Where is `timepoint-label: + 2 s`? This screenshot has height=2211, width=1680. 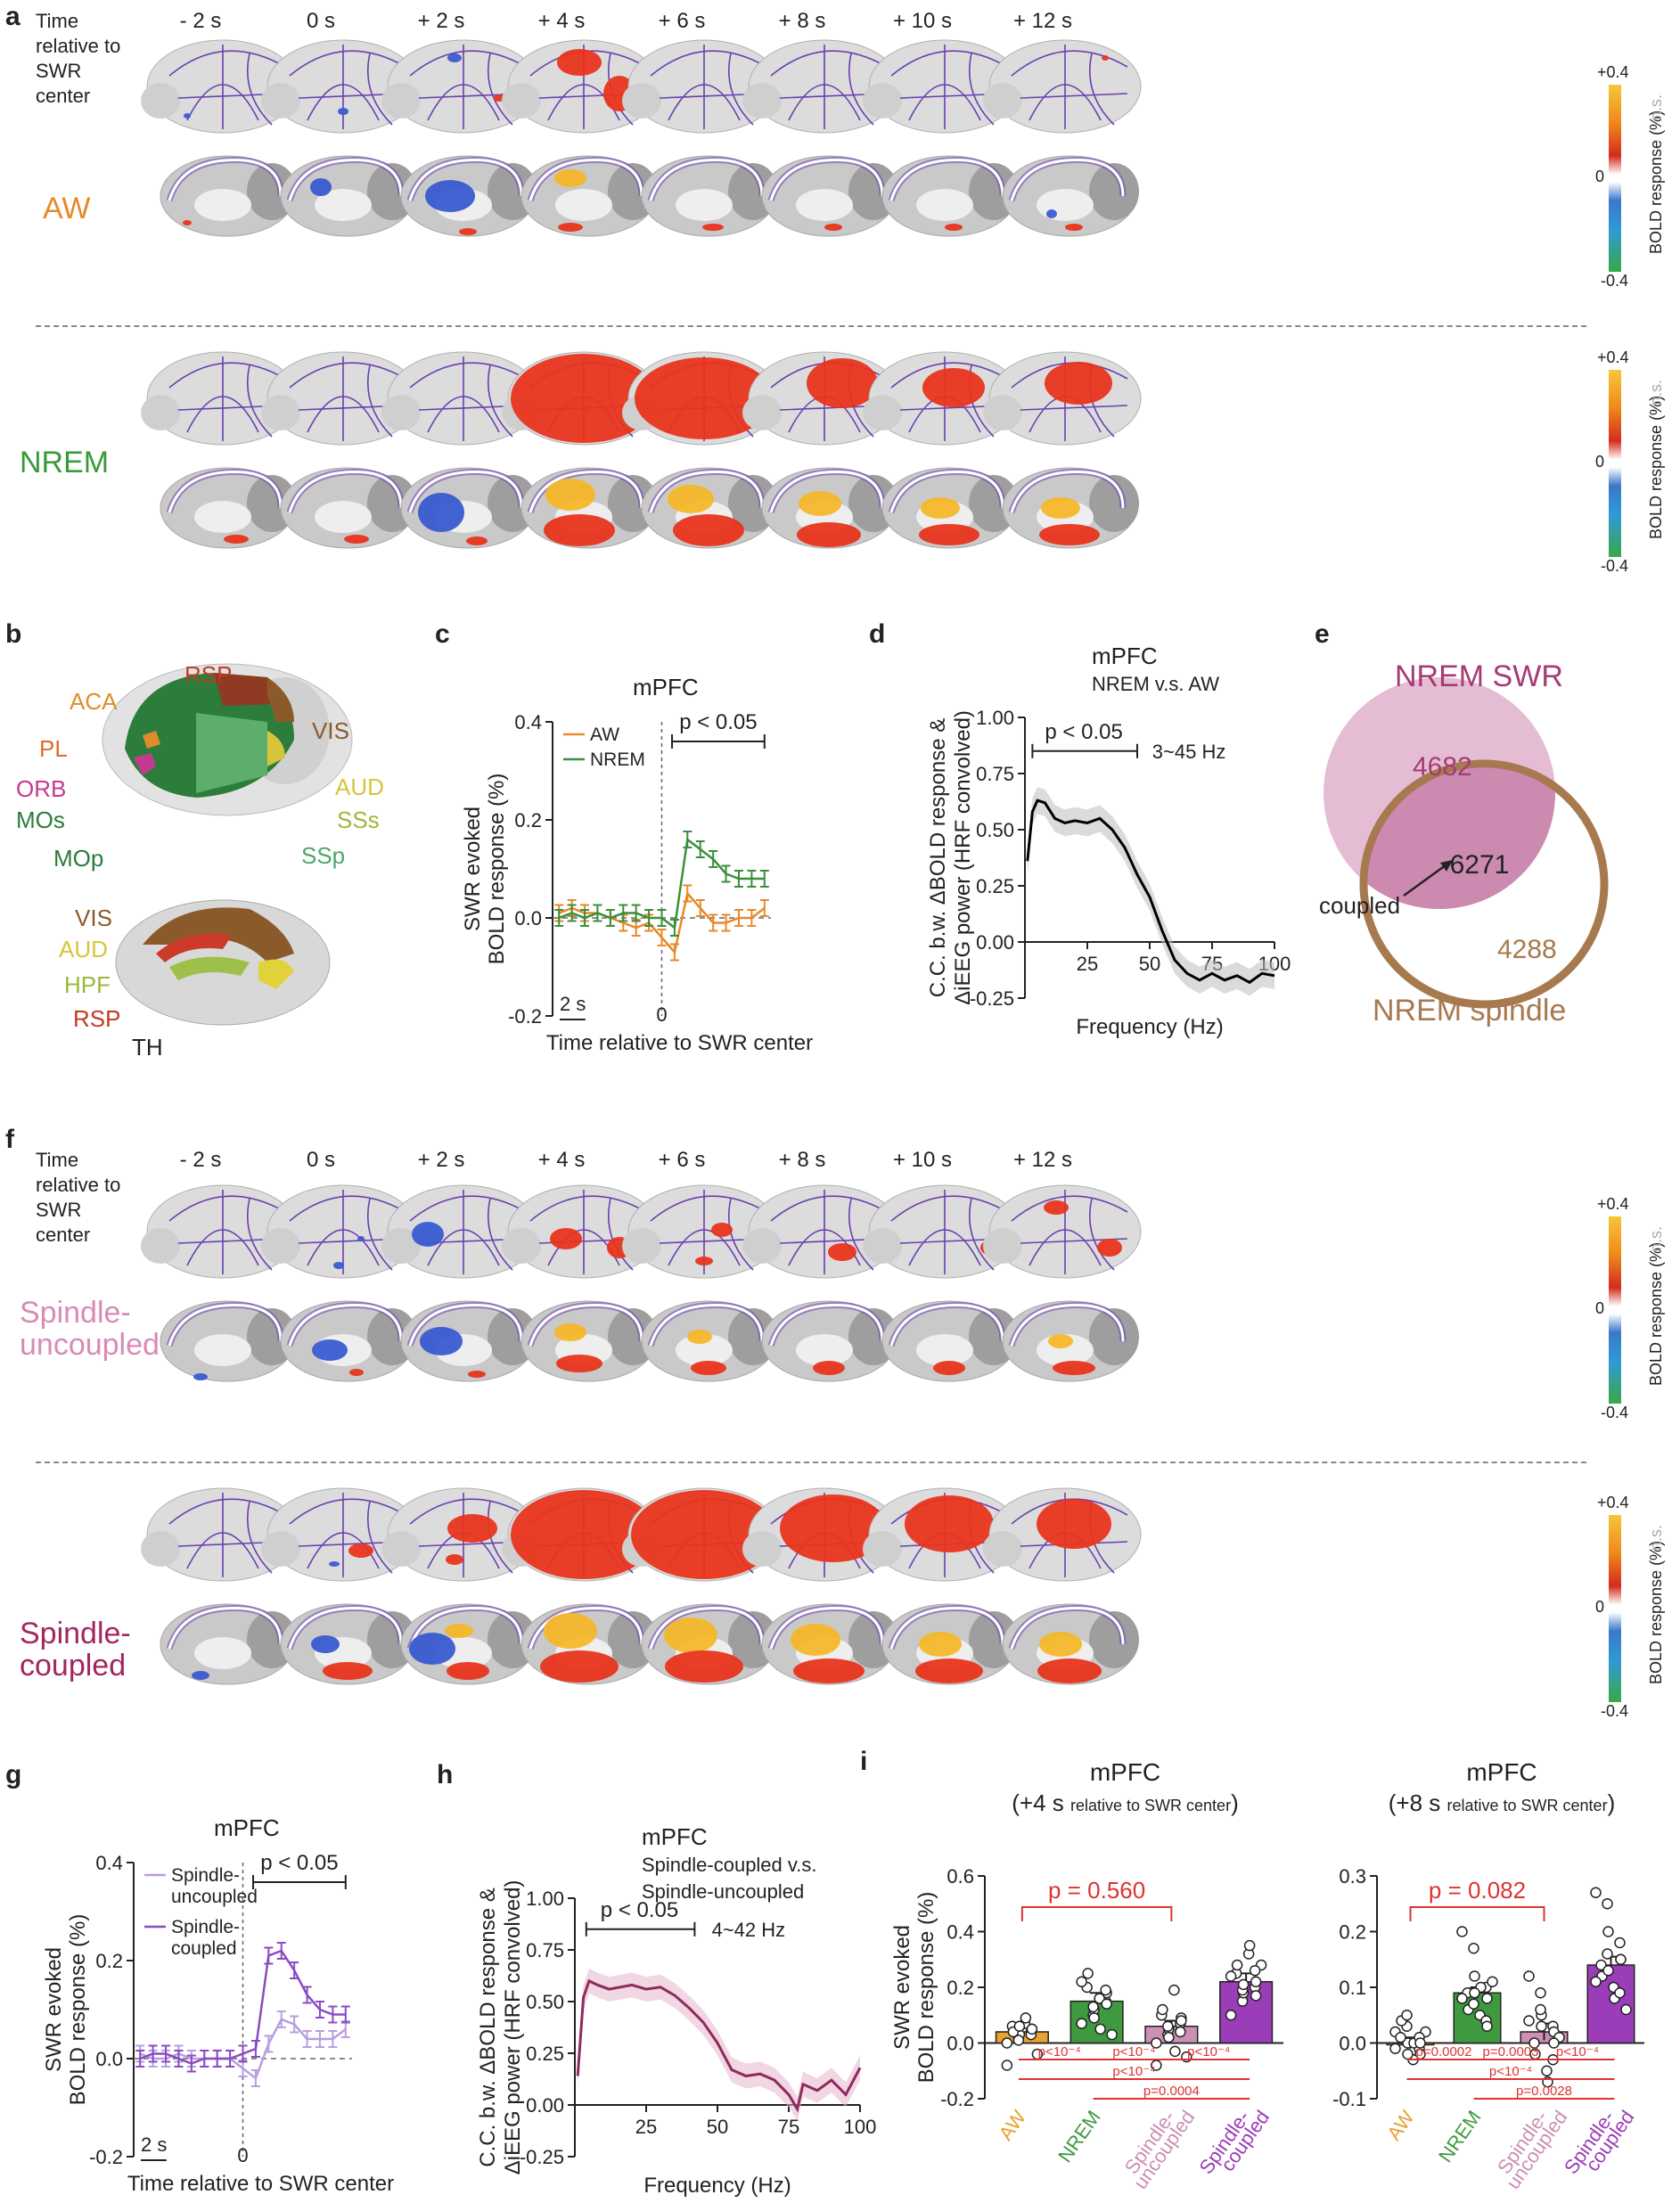
timepoint-label: + 2 s is located at coordinates (441, 21).